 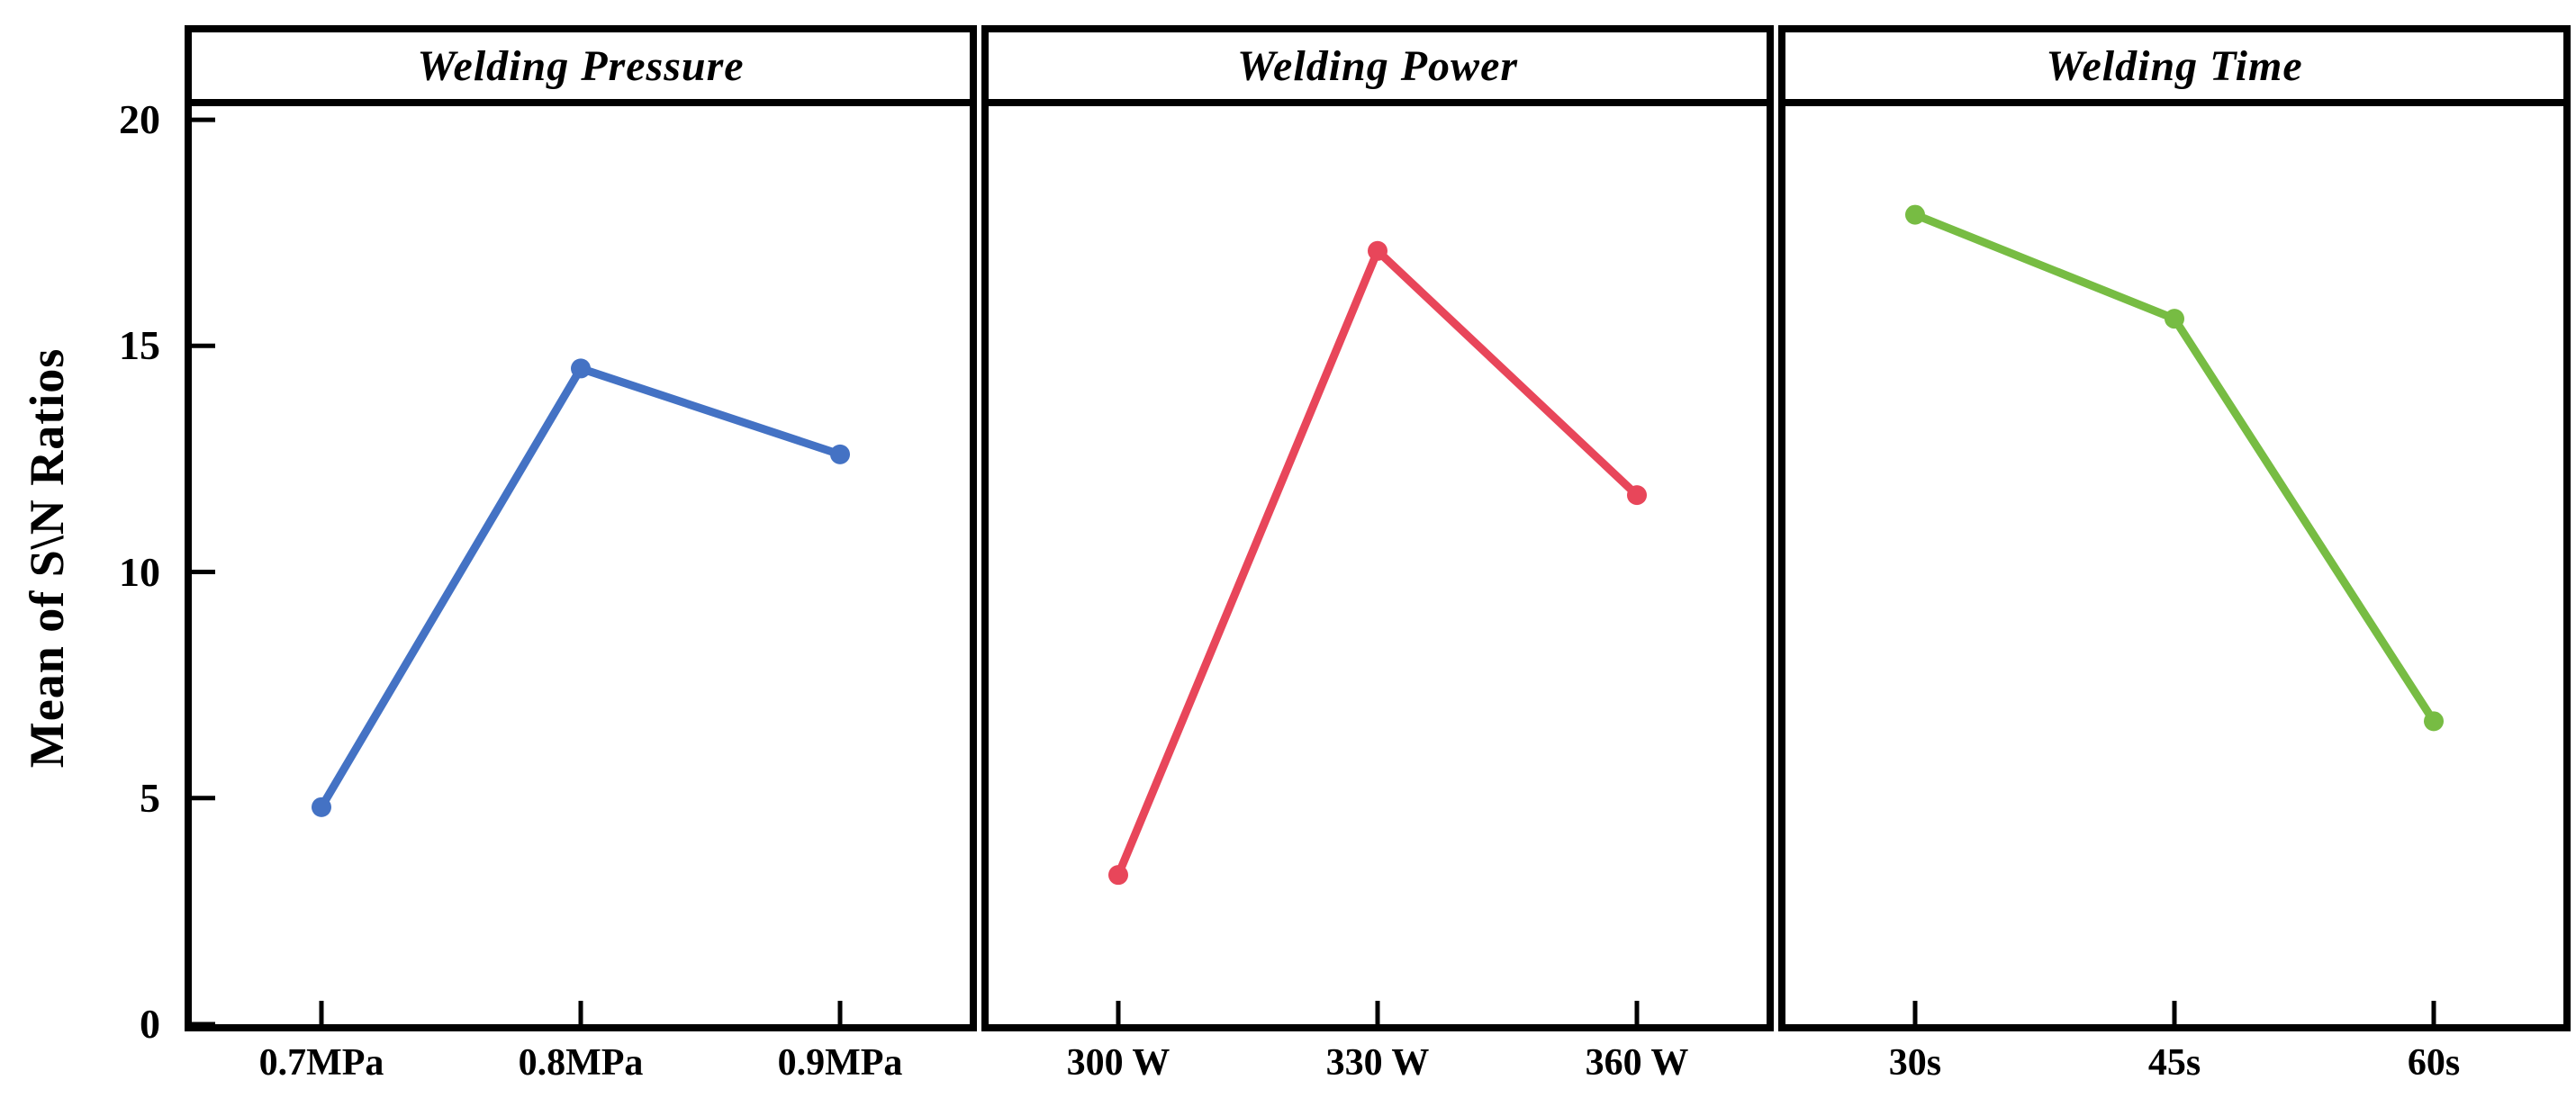 What do you see at coordinates (2174, 66) in the screenshot?
I see `panel-title: Welding Time` at bounding box center [2174, 66].